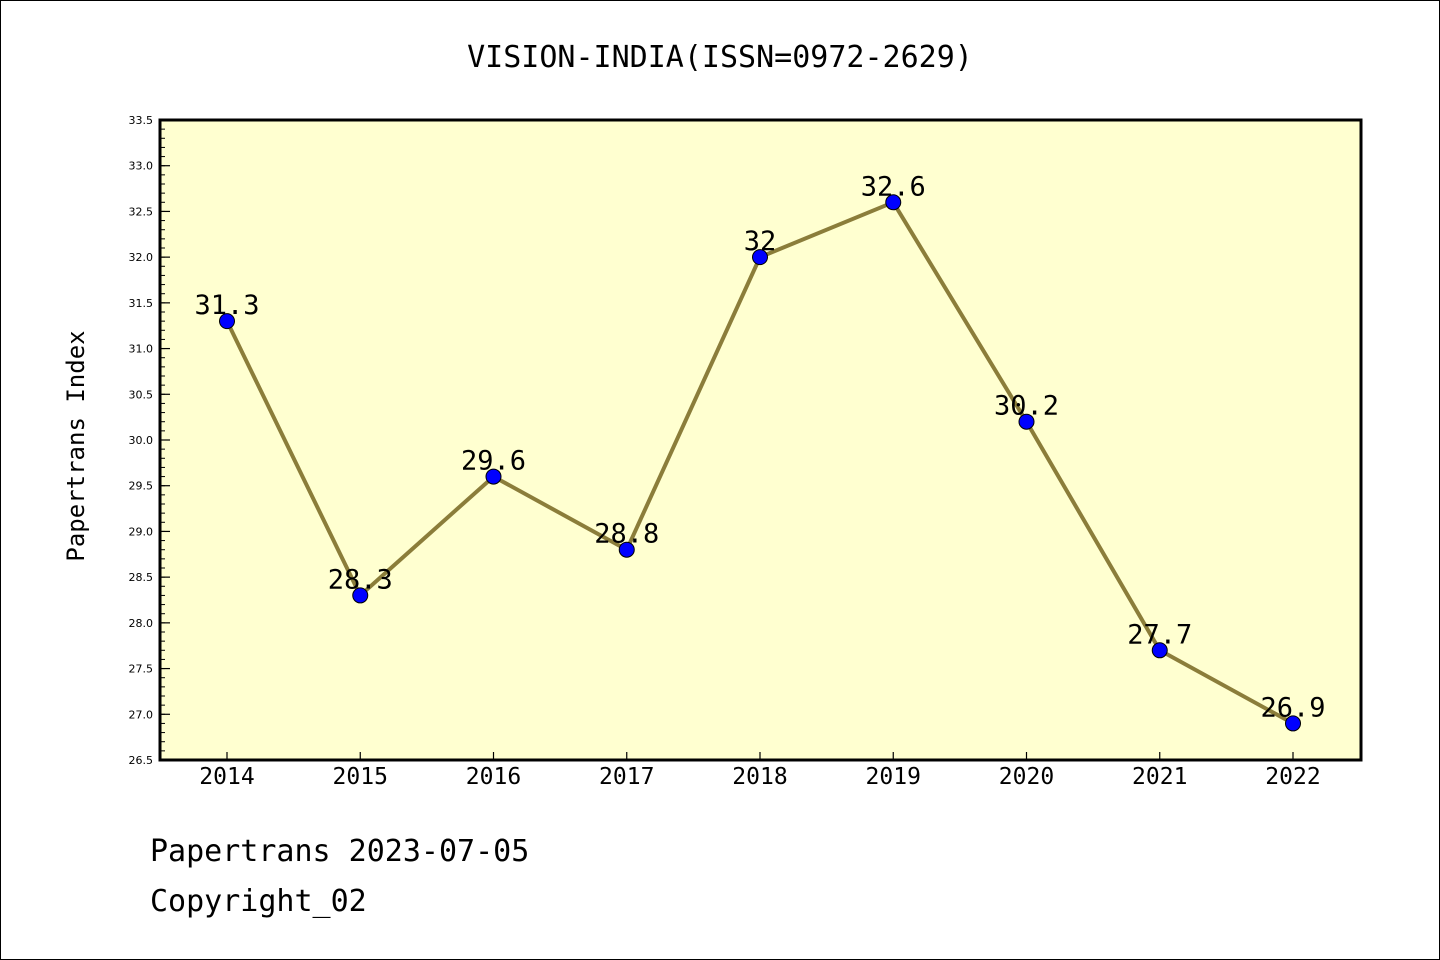 The image size is (1440, 960). I want to click on data-label: 26.9, so click(1292, 707).